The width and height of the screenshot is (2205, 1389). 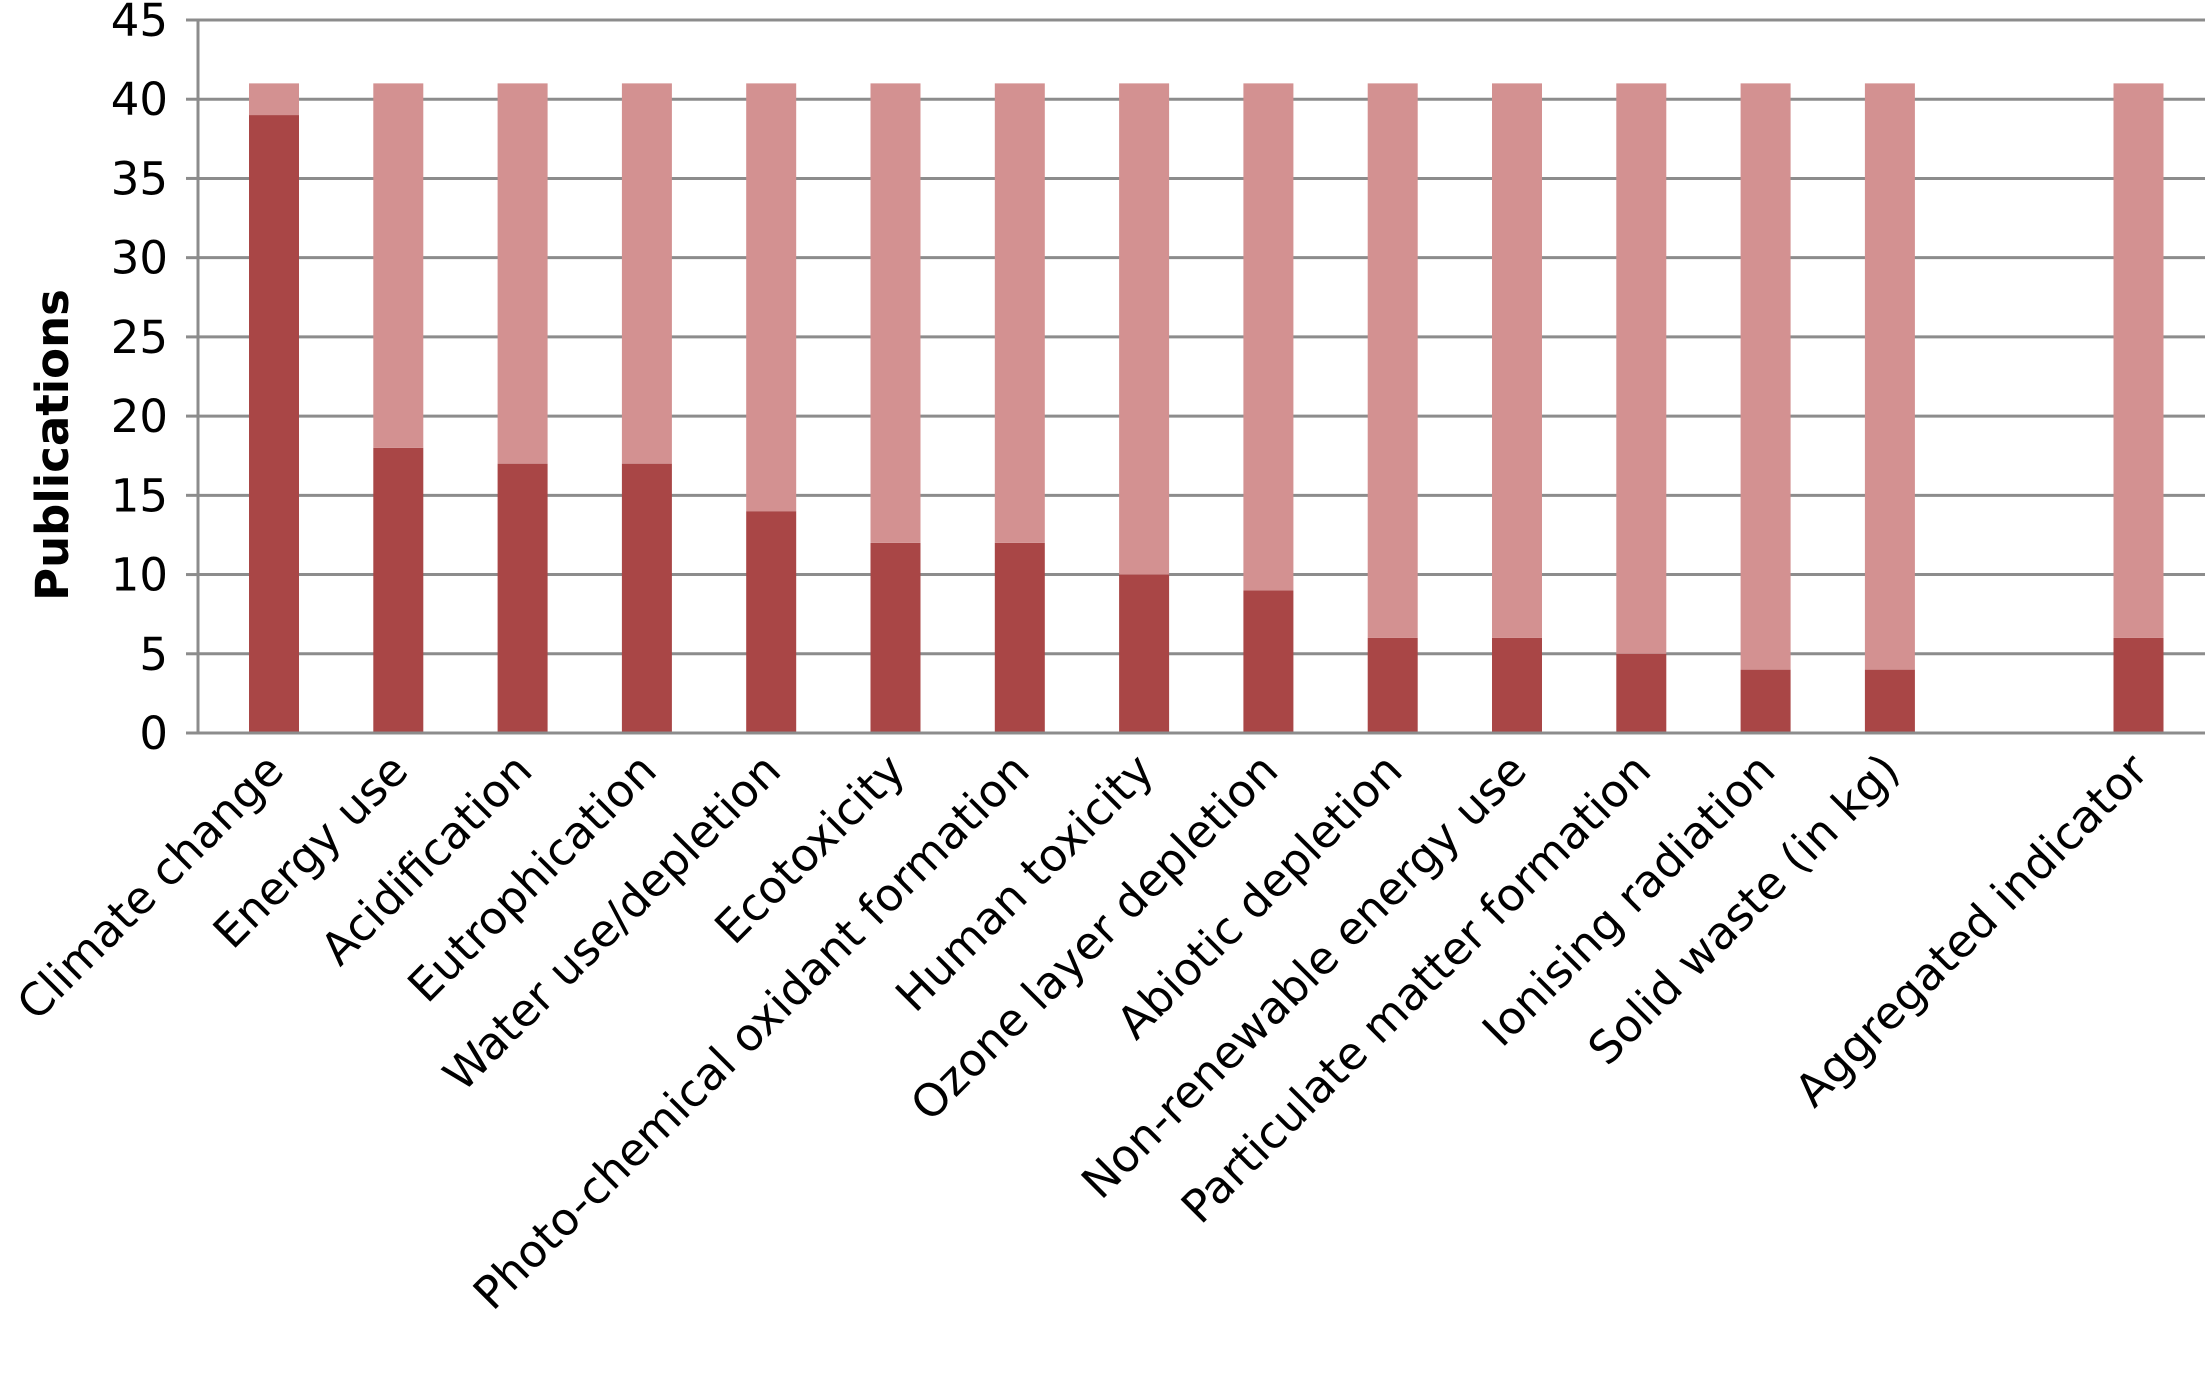 I want to click on y-tick-label: 45, so click(x=139, y=23).